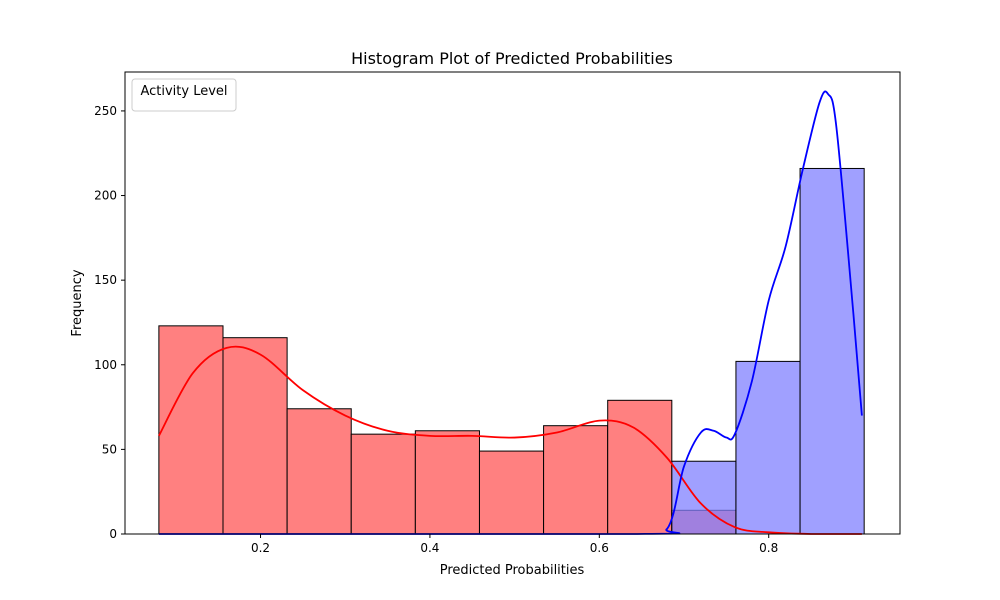  I want to click on x-tick-label: 0.2, so click(260, 548).